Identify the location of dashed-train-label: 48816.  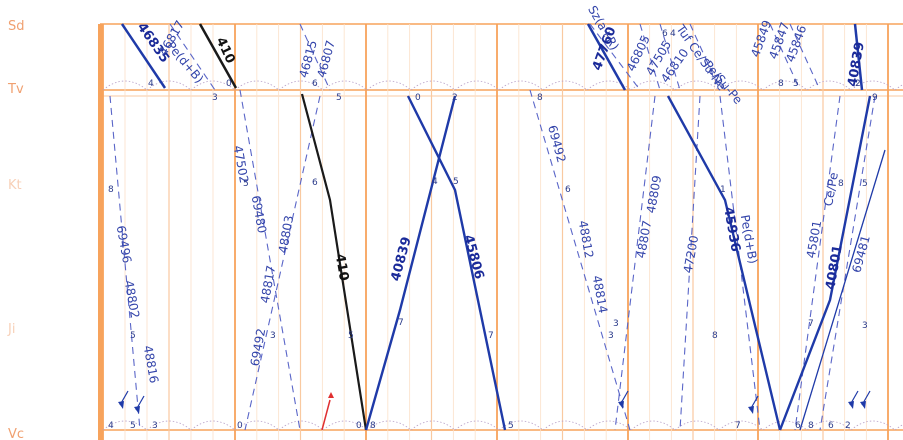
(151, 364).